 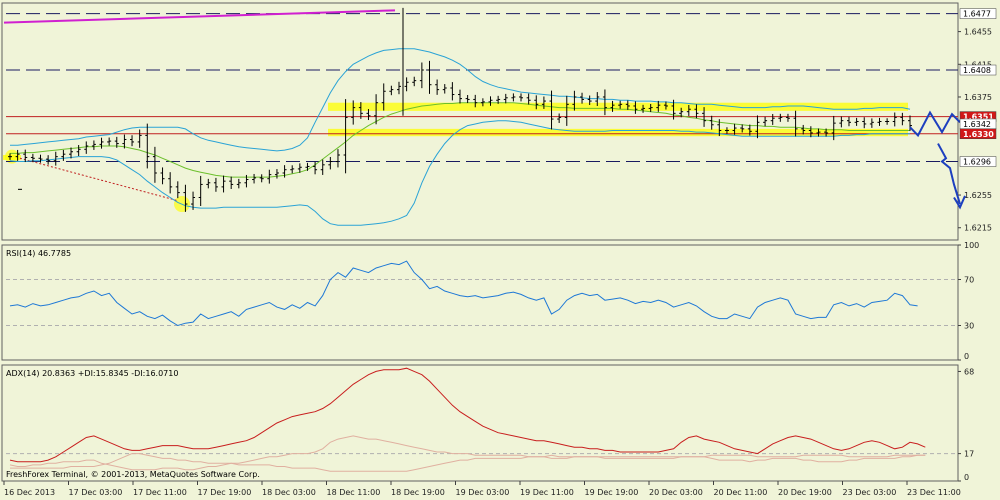 What do you see at coordinates (934, 492) in the screenshot?
I see `time-tick-label: 23 Dec 11:00` at bounding box center [934, 492].